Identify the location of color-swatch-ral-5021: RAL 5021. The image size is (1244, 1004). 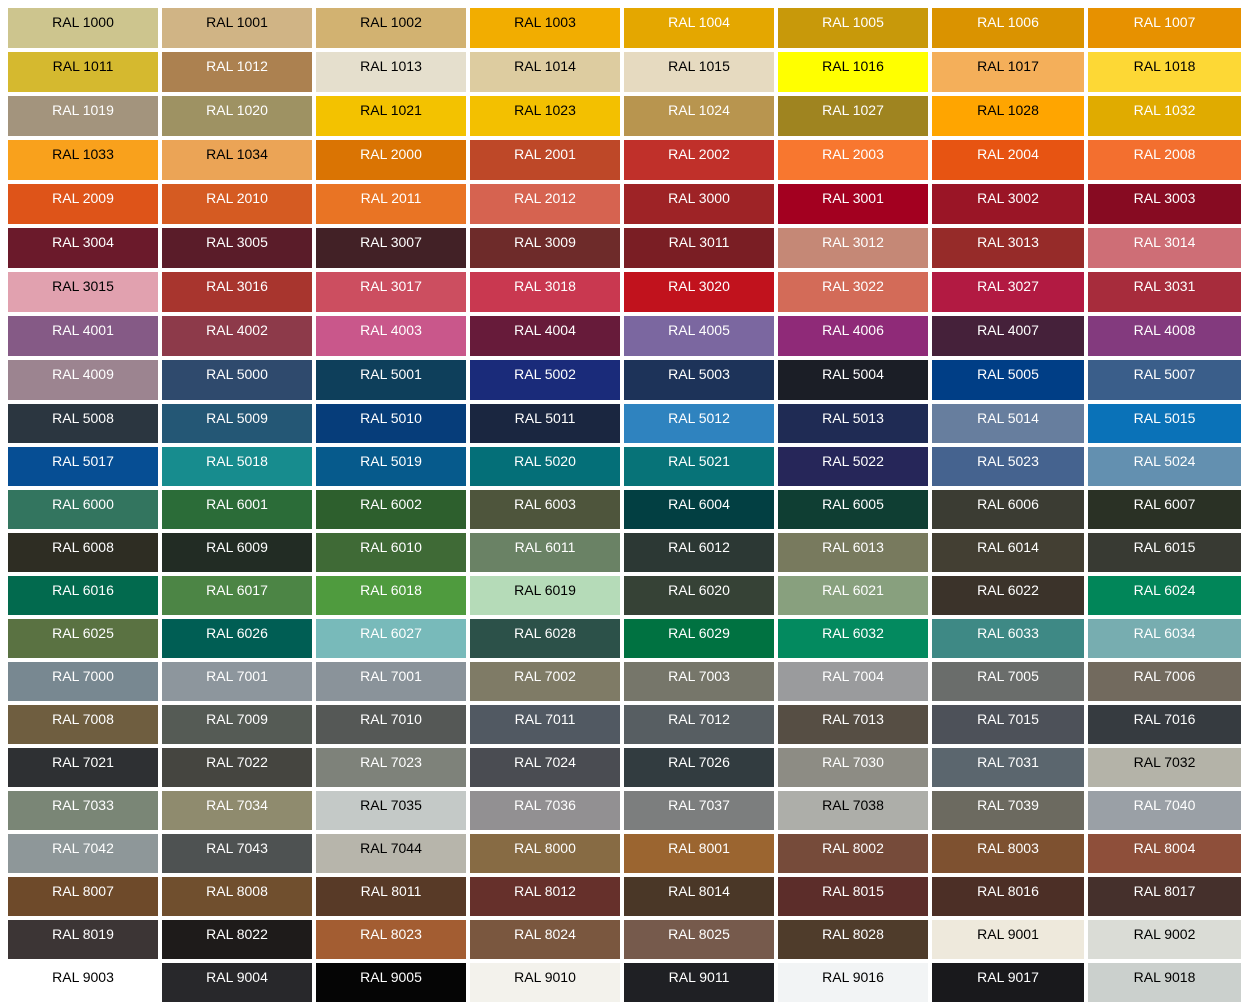
(699, 466).